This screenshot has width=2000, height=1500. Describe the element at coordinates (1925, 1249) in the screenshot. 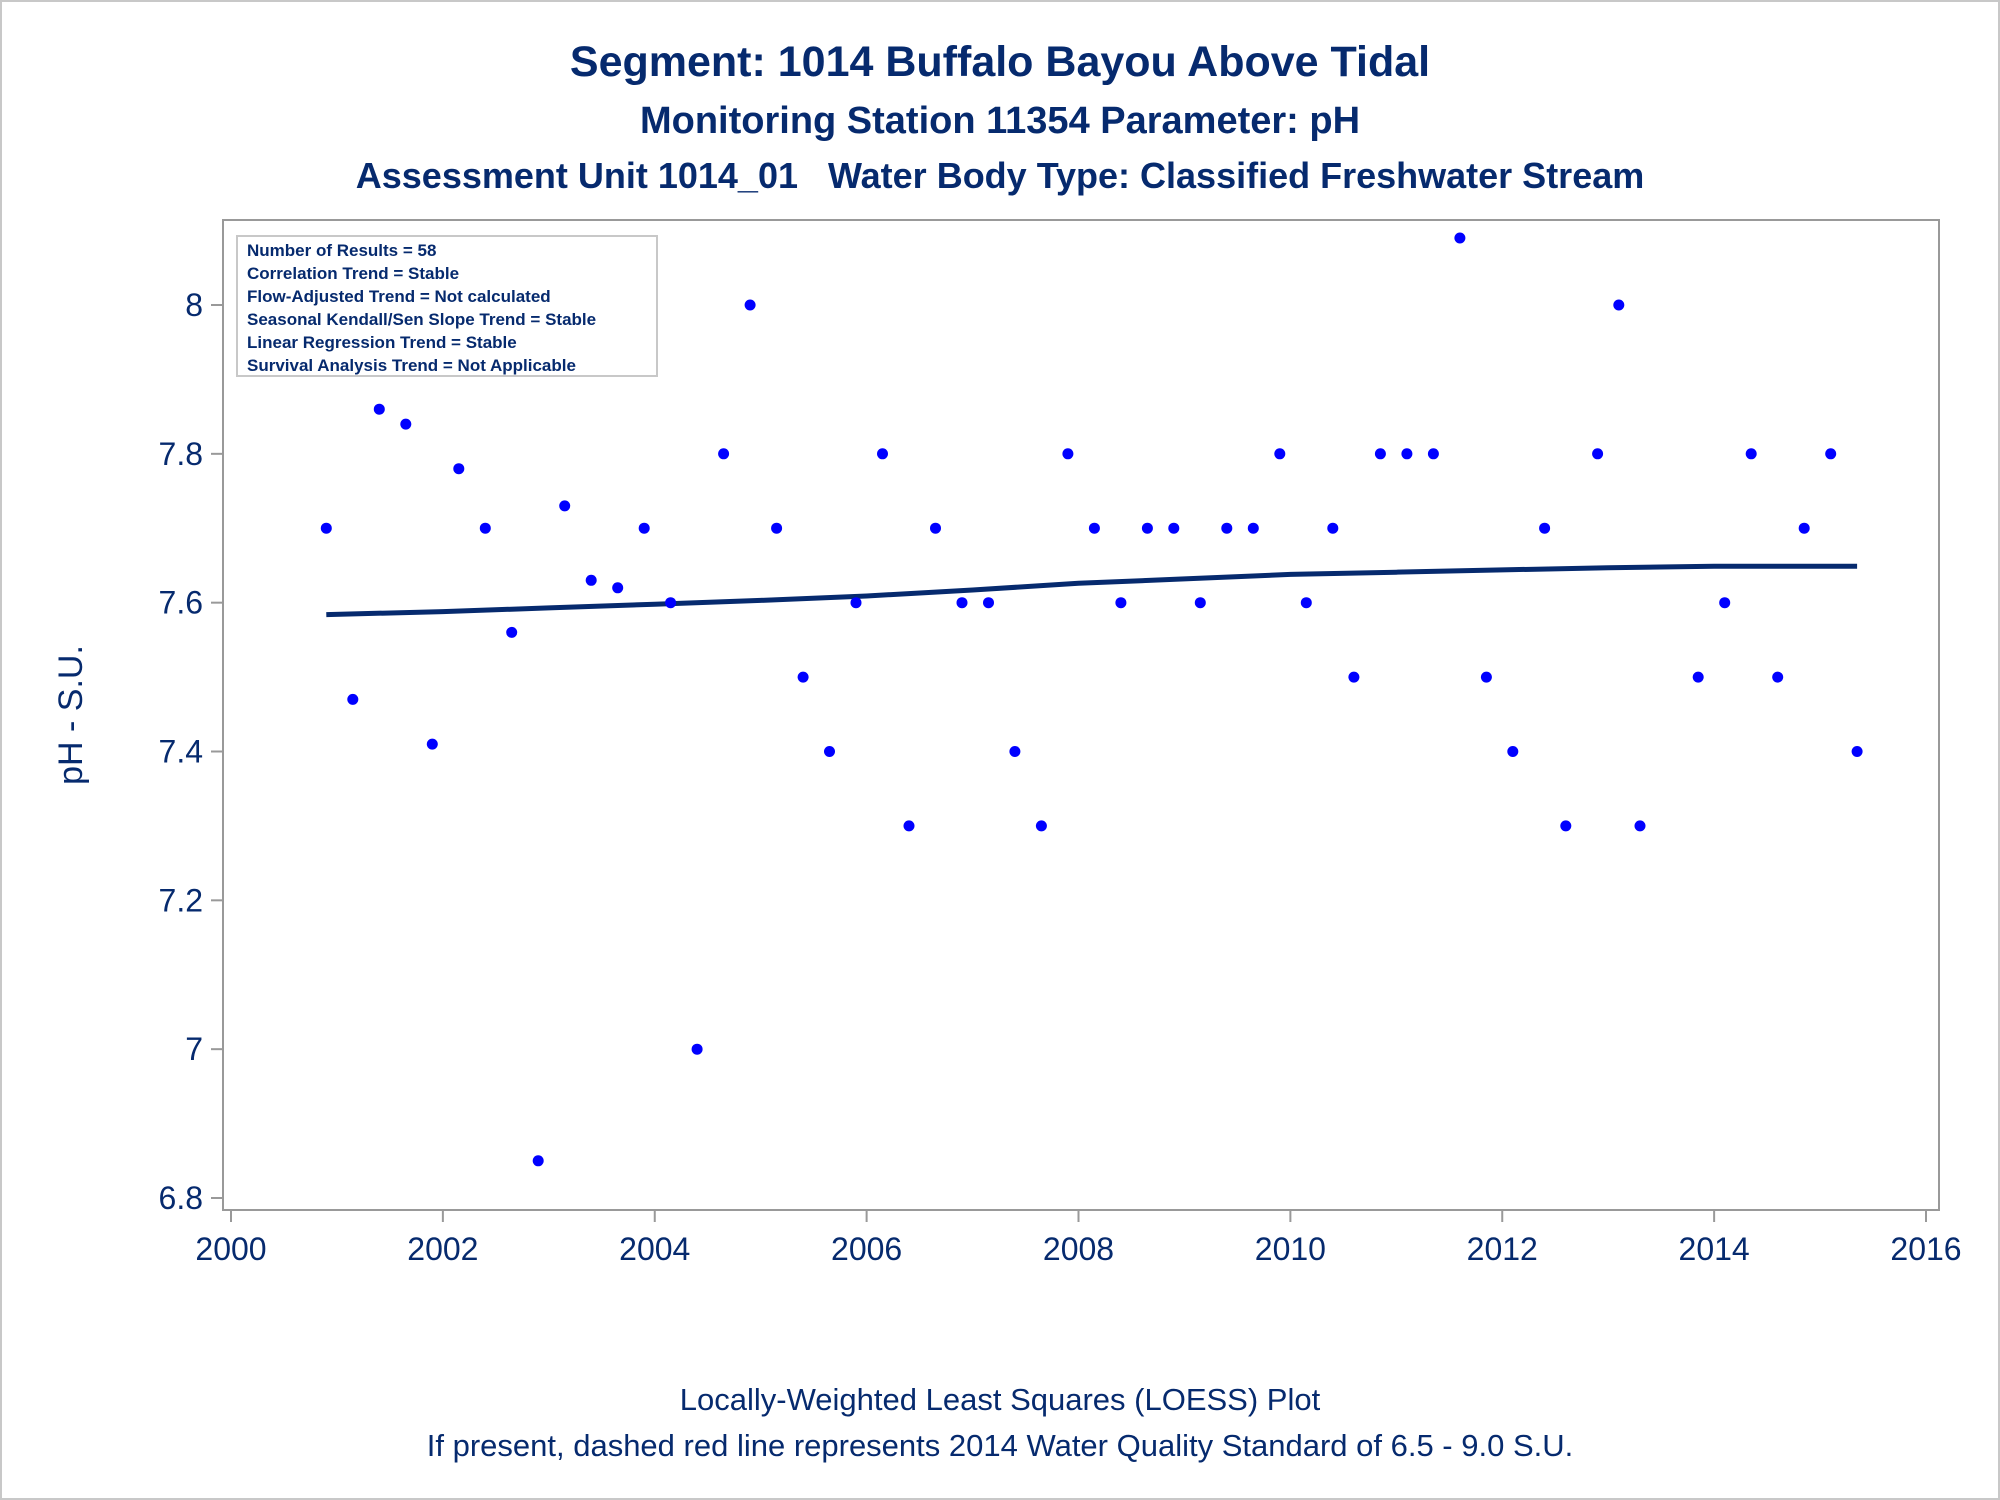

I see `x-tick-label: 2016` at that location.